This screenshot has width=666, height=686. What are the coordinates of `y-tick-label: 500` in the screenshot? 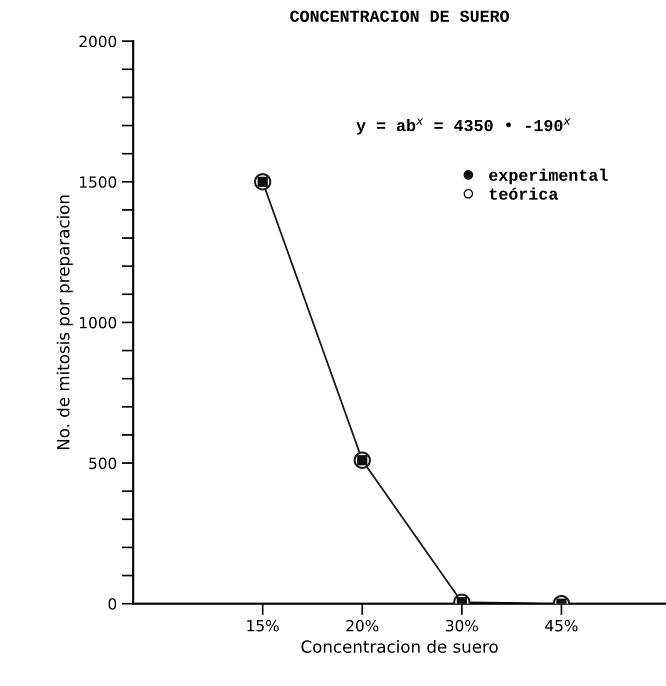 It's located at (102, 464).